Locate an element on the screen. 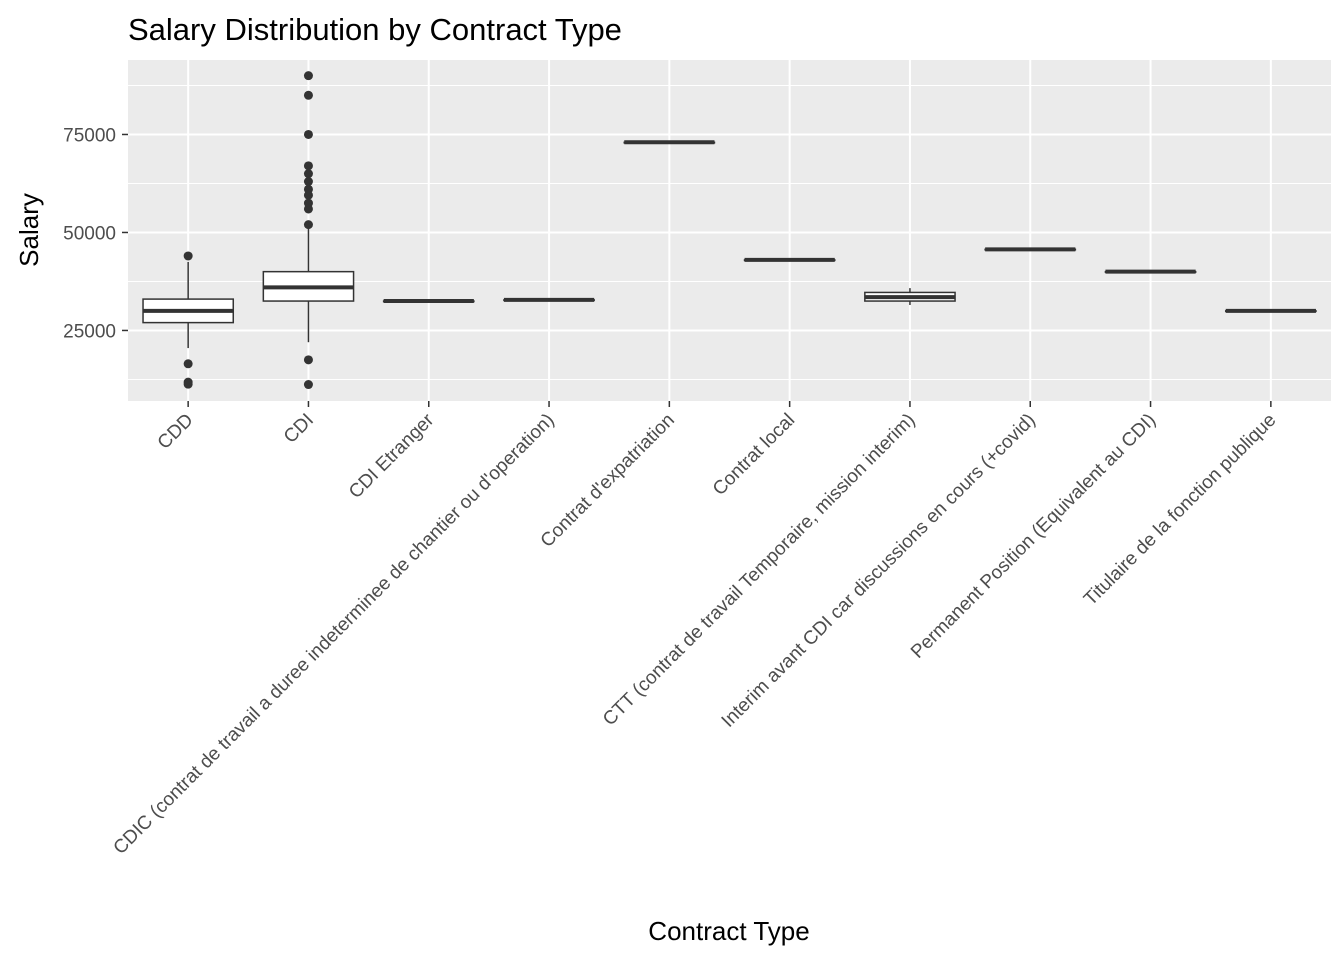  y-axis: 25000 50000 75000 is located at coordinates (95, 233).